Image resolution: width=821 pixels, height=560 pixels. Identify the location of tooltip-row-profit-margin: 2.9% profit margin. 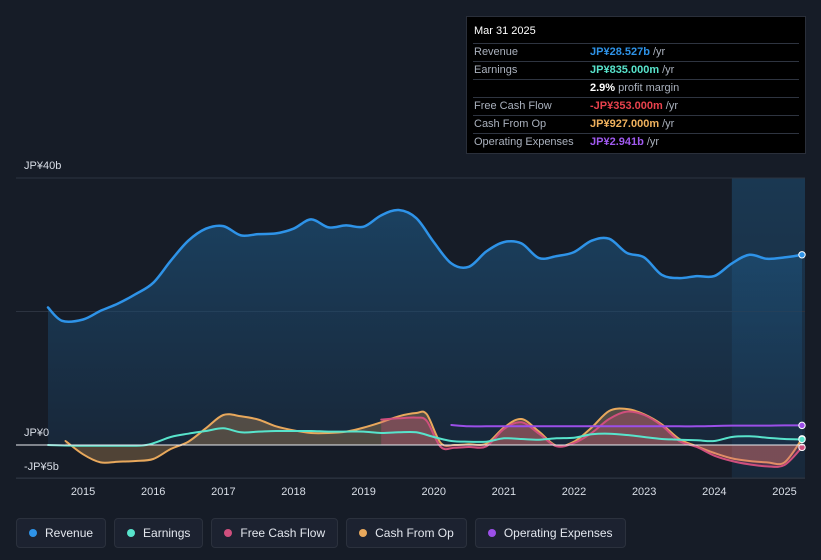
(636, 89).